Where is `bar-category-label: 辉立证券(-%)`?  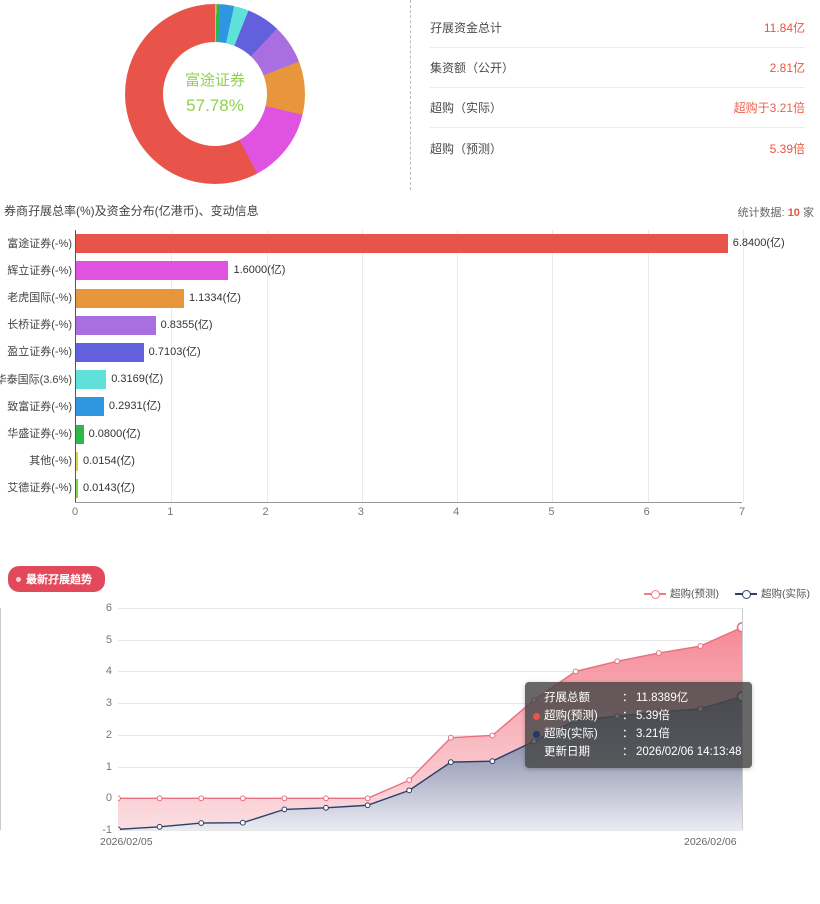
bar-category-label: 辉立证券(-%) is located at coordinates (39, 270).